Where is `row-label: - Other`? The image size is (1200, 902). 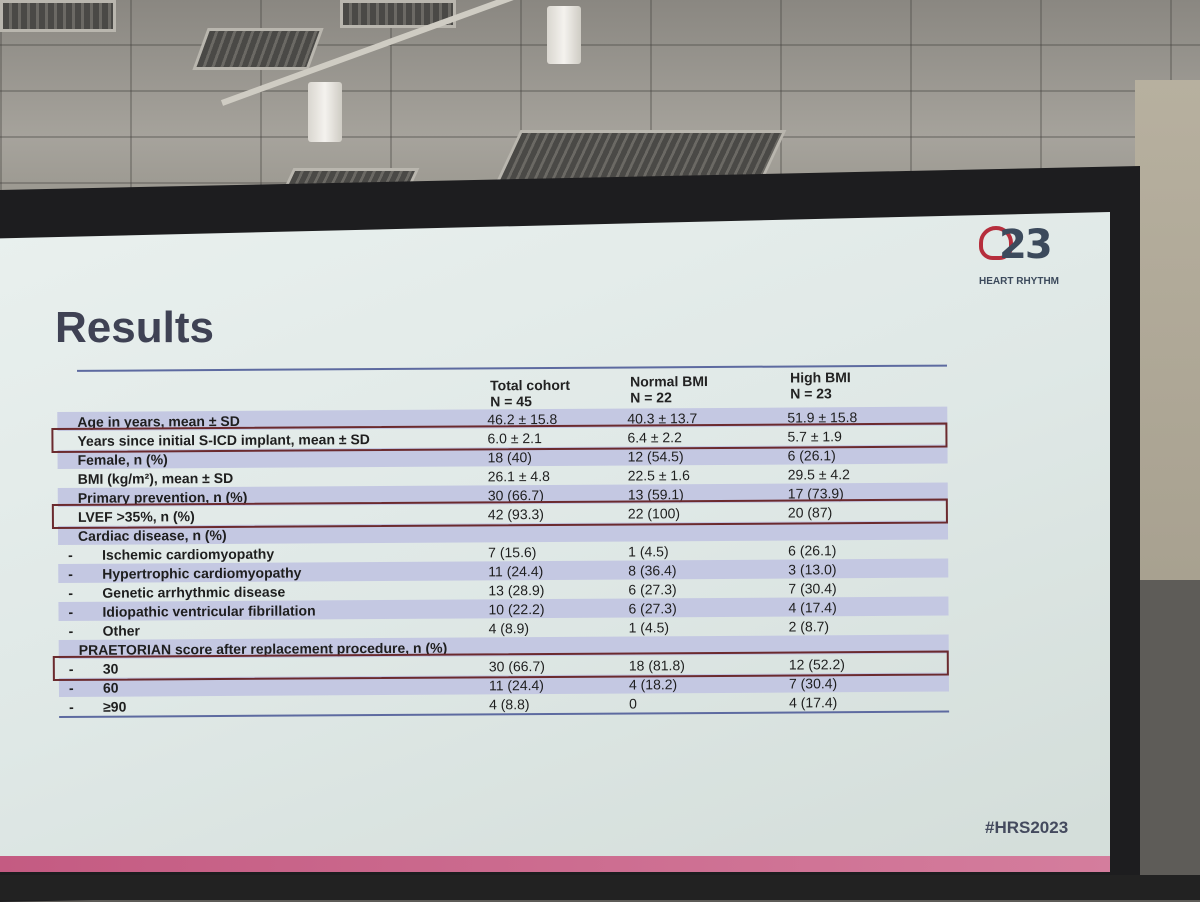 row-label: - Other is located at coordinates (269, 629).